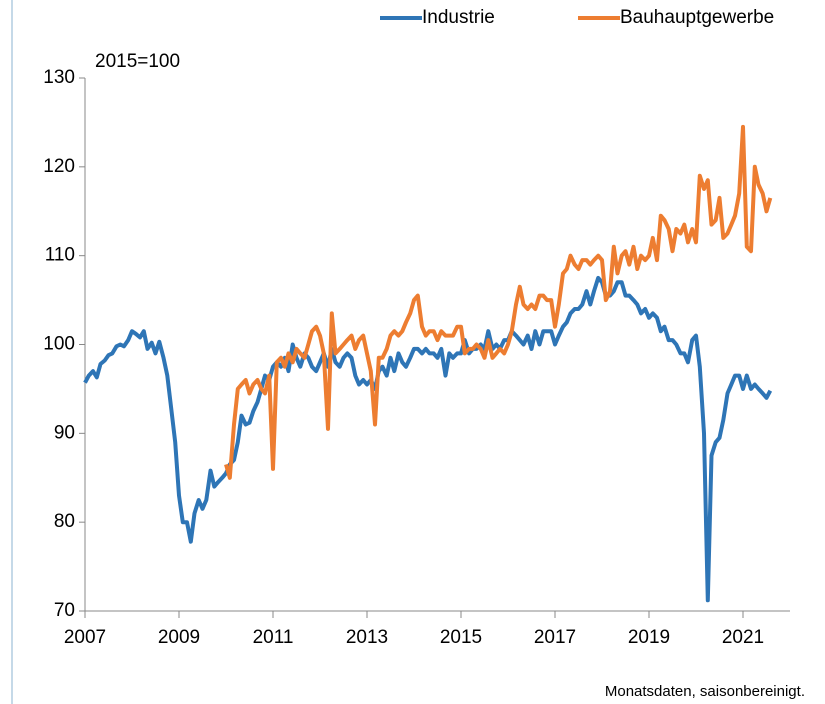 The image size is (825, 704). I want to click on x-tick-label: 2009, so click(179, 637).